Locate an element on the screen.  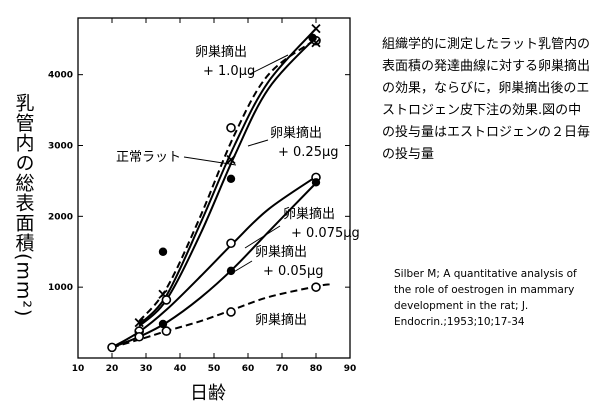
x-tick-label: 80 is located at coordinates (316, 369).